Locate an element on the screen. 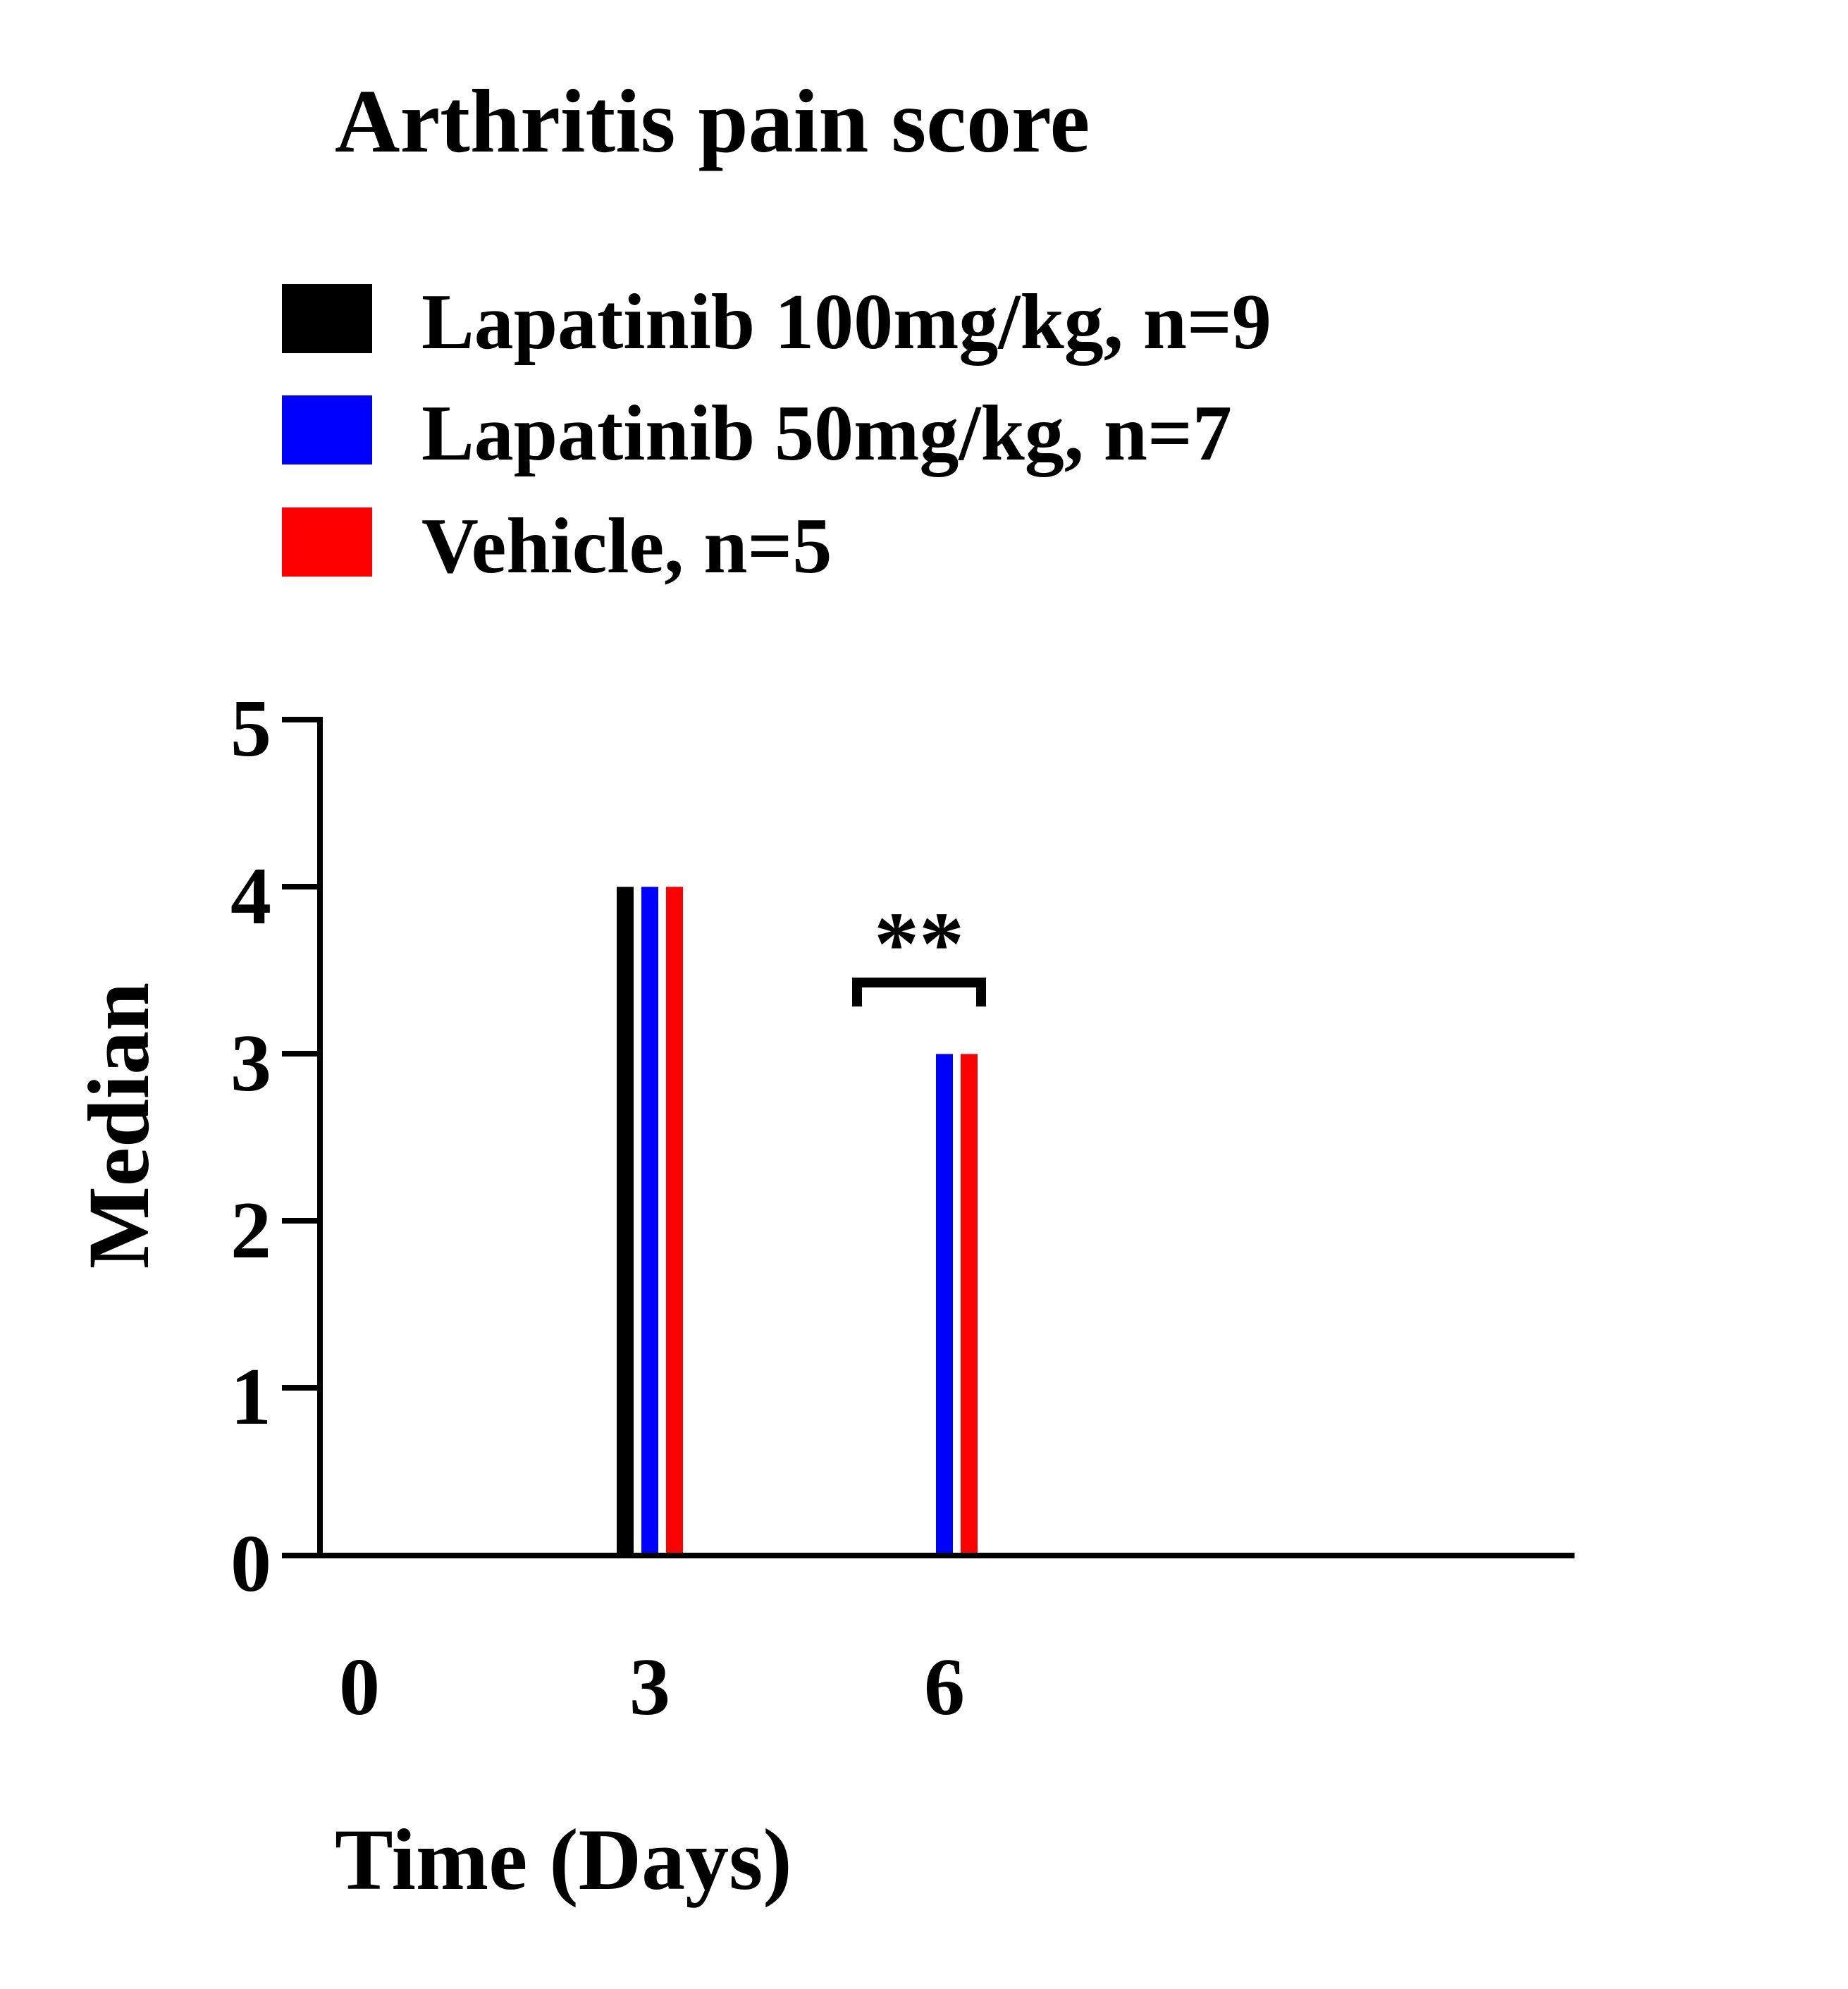  significance-annotation: ** is located at coordinates (919, 950).